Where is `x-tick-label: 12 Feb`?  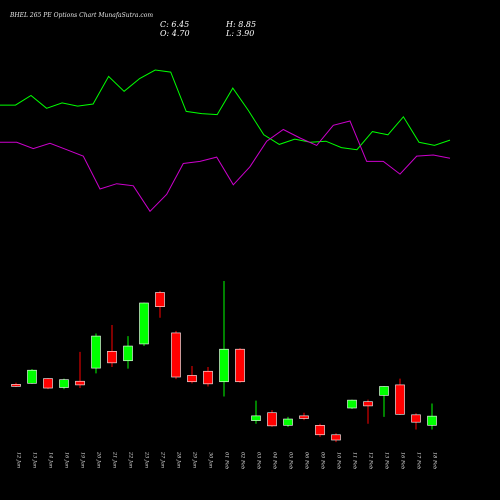 x-tick-label: 12 Feb is located at coordinates (371, 460).